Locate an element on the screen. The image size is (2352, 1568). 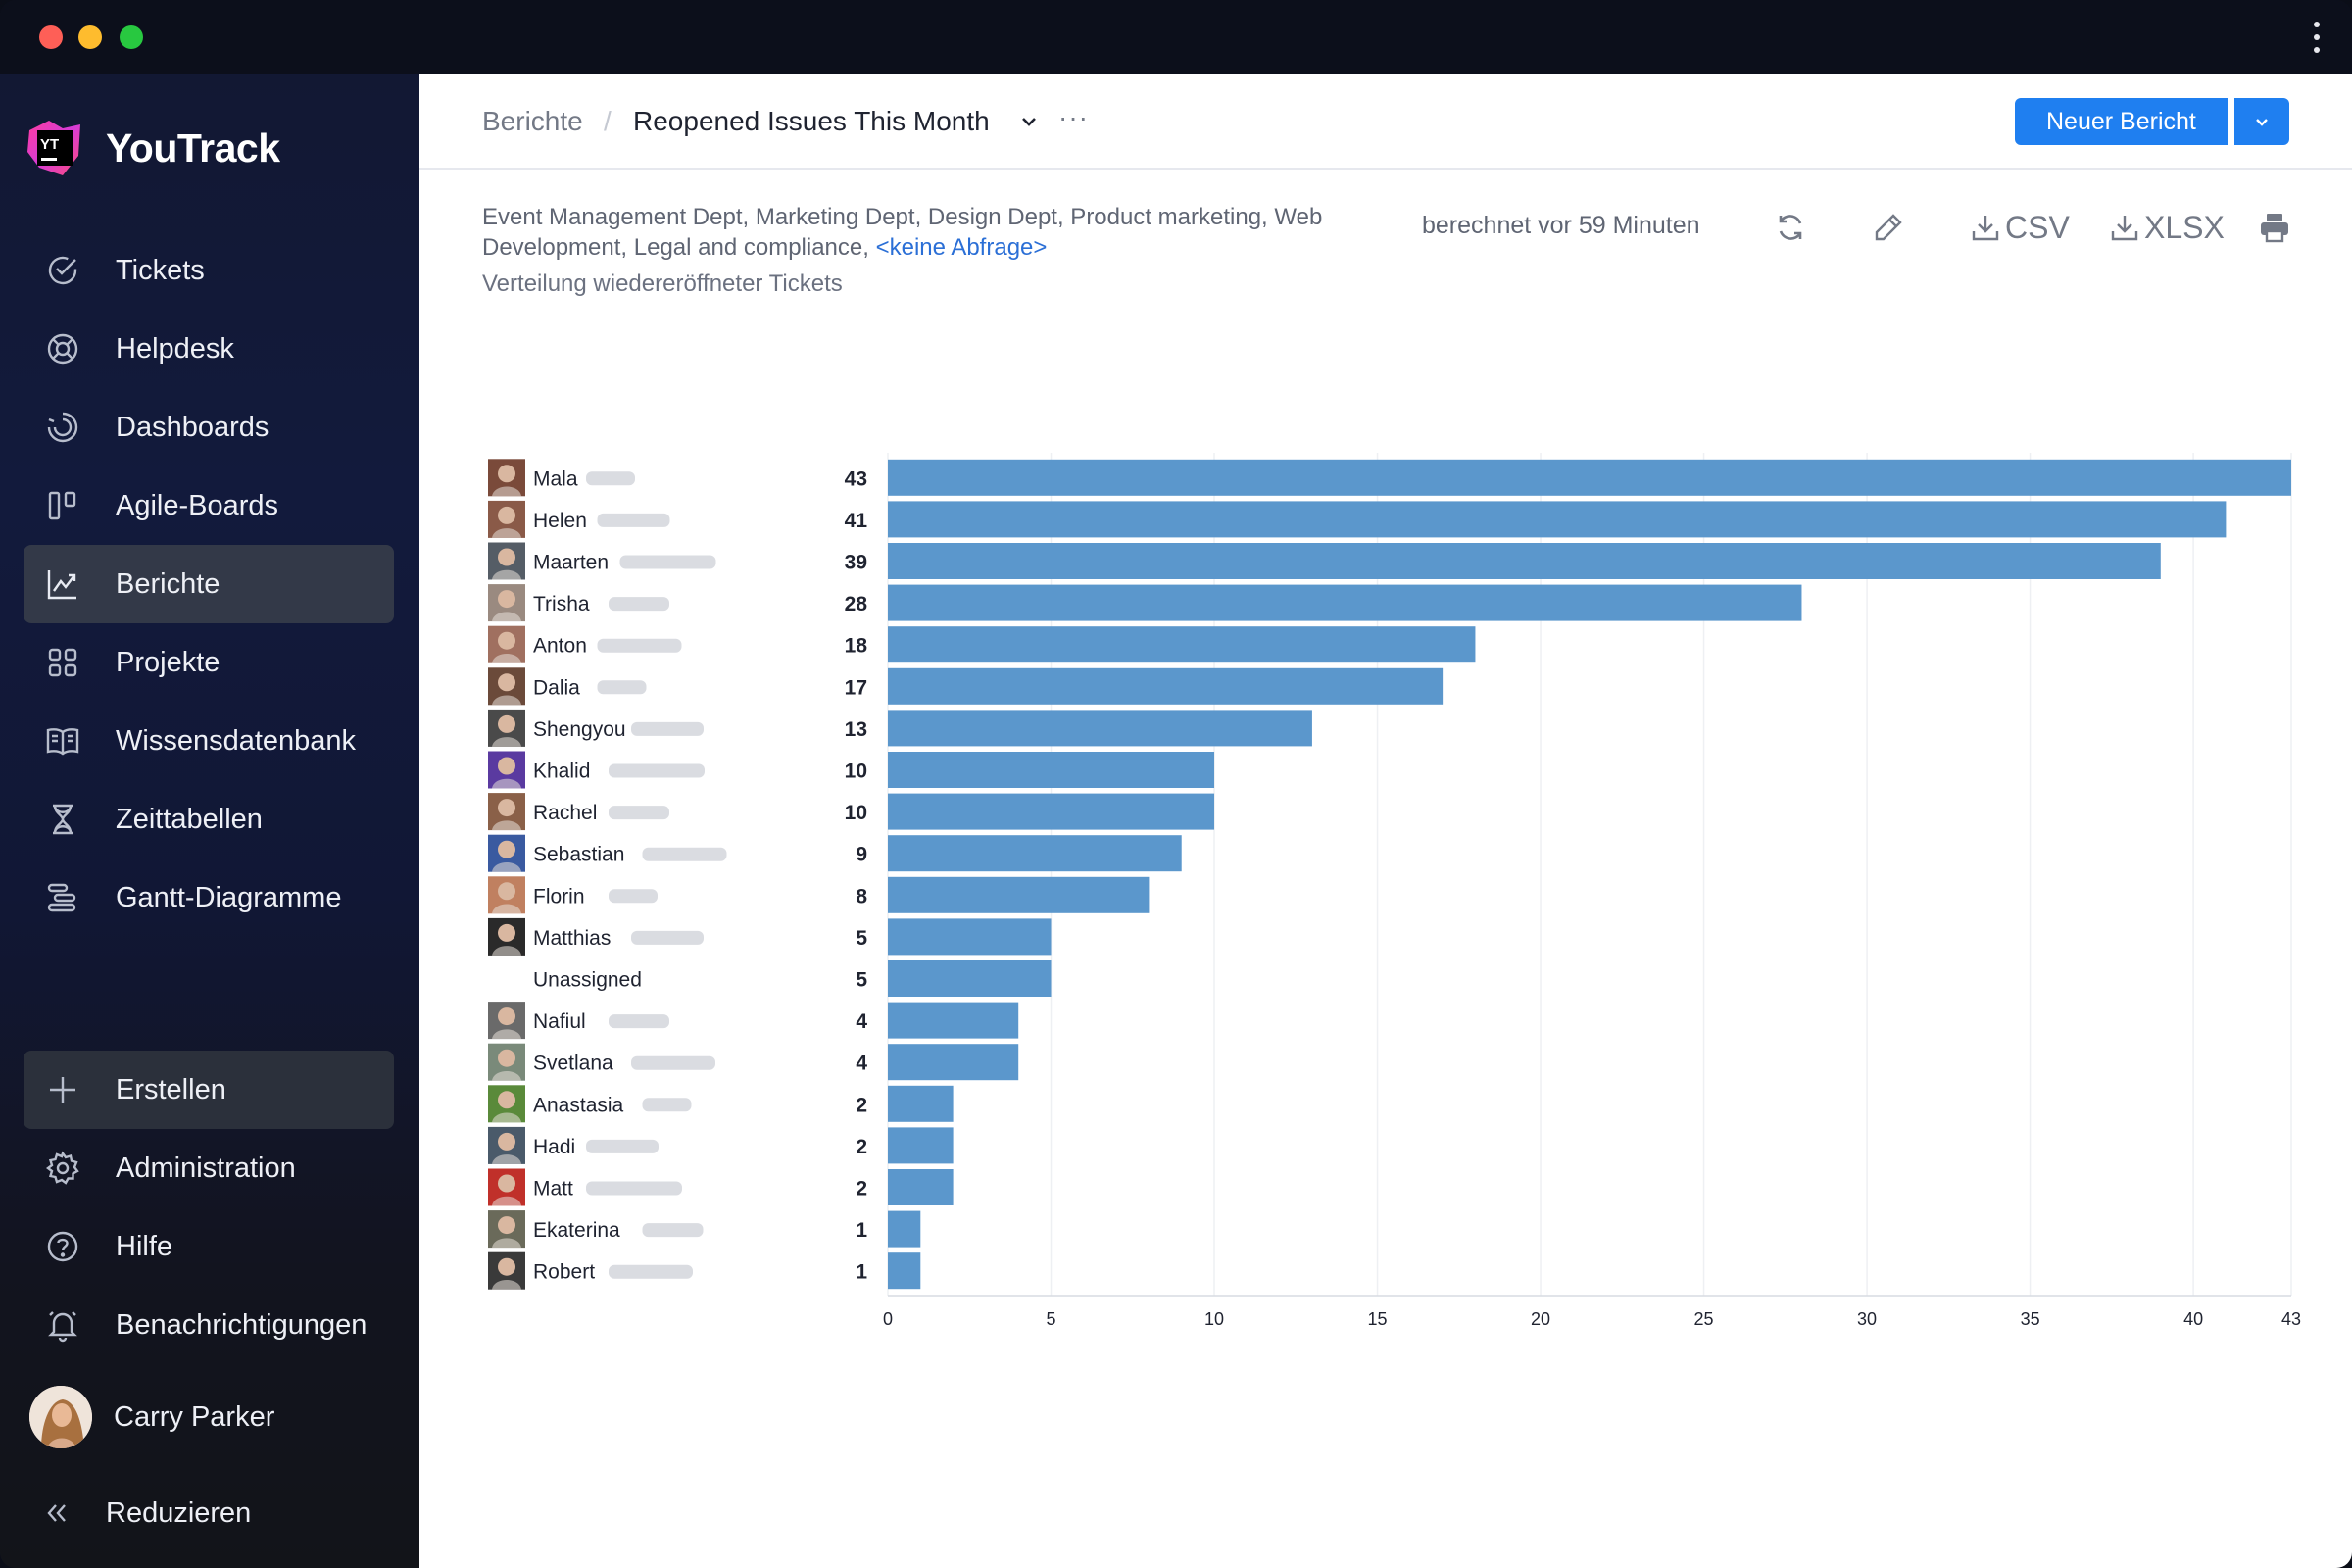
query-link: <keine Abfrage> is located at coordinates (961, 247).